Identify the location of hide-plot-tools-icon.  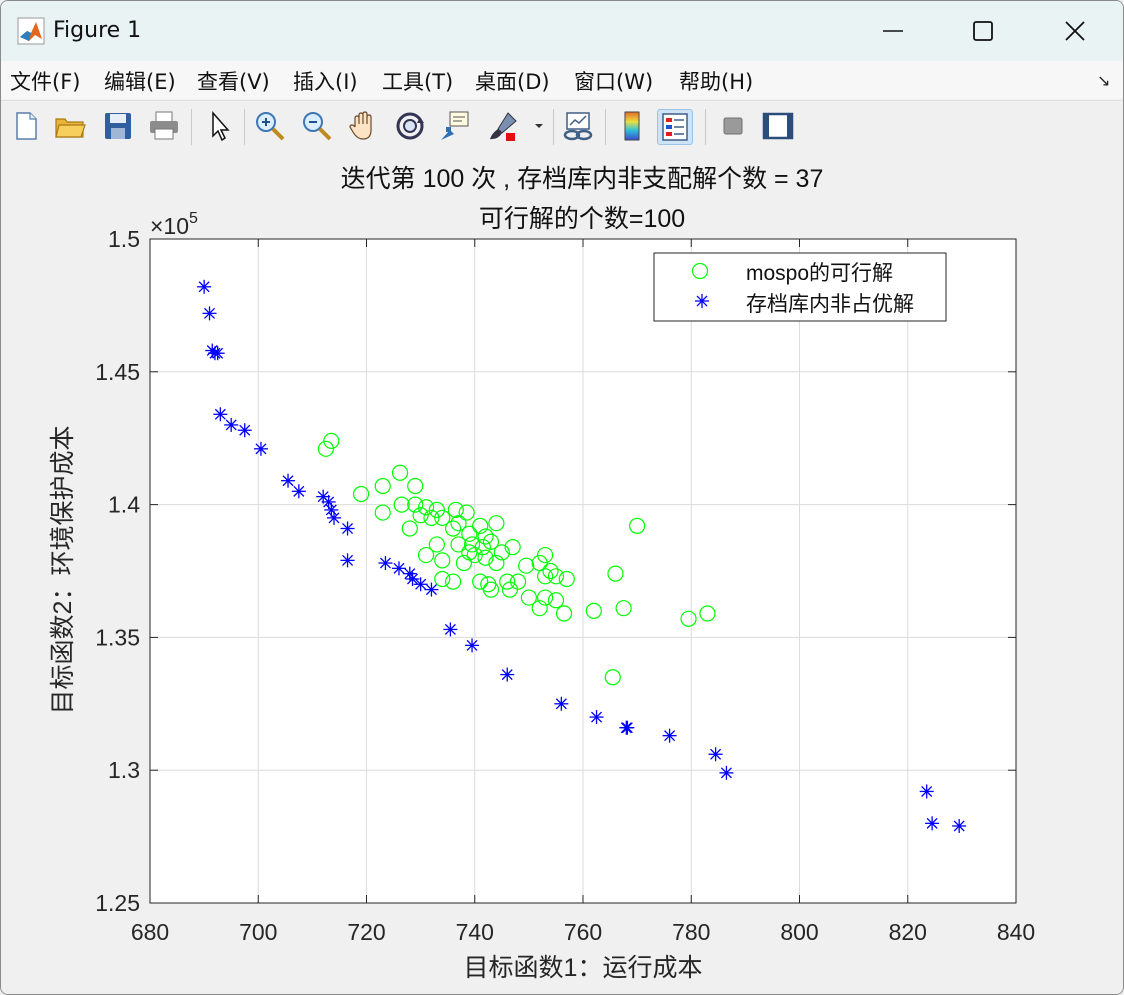
(733, 126).